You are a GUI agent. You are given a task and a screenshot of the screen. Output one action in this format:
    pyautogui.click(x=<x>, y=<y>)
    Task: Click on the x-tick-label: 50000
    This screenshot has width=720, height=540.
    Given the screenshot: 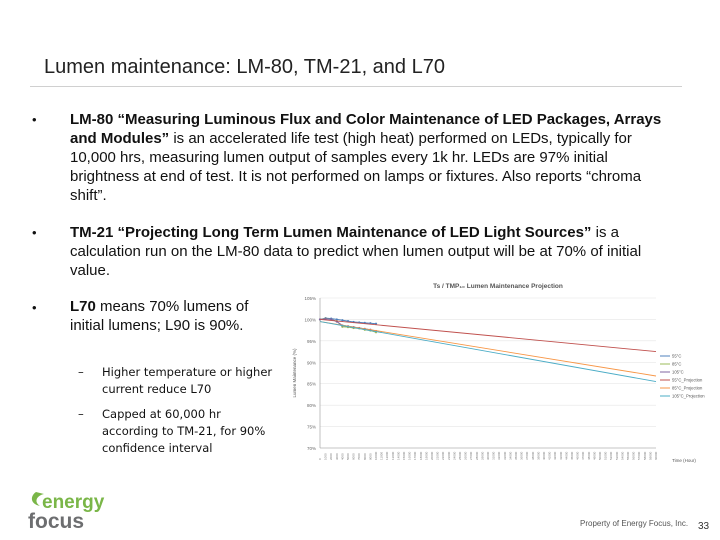 What is the action you would take?
    pyautogui.click(x=600, y=455)
    